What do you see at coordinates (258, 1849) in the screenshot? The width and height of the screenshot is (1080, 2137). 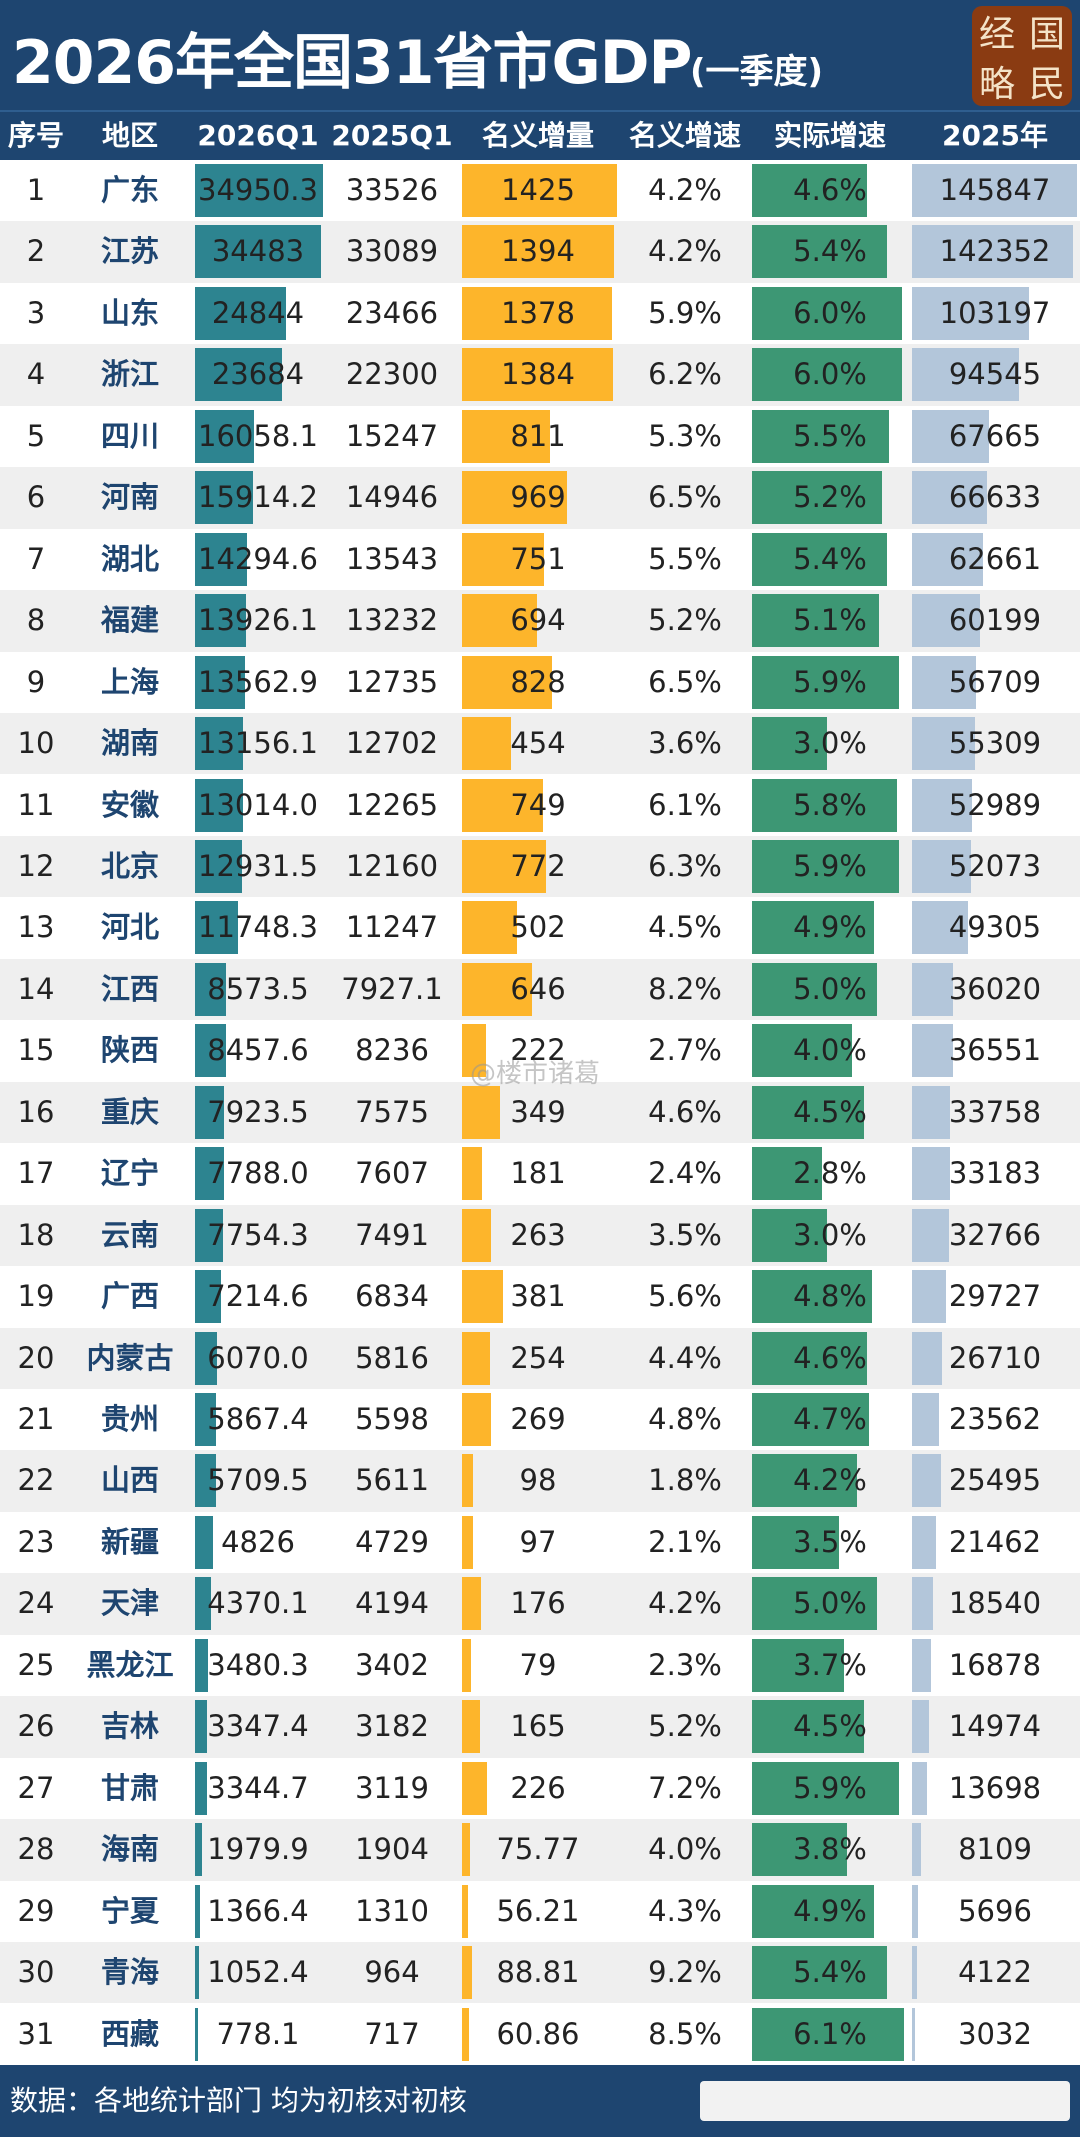 I see `table-cell: 1979.9` at bounding box center [258, 1849].